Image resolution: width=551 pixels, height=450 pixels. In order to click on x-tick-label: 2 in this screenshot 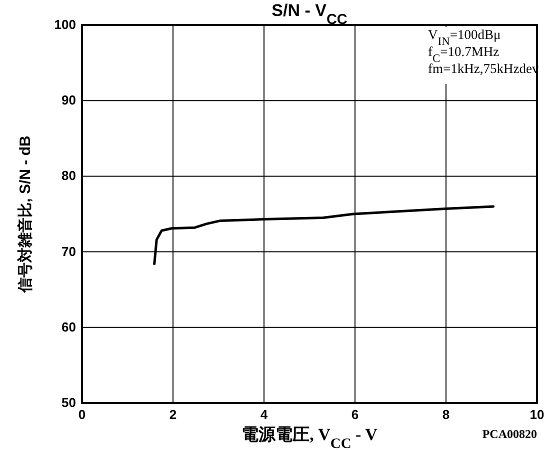, I will do `click(173, 414)`.